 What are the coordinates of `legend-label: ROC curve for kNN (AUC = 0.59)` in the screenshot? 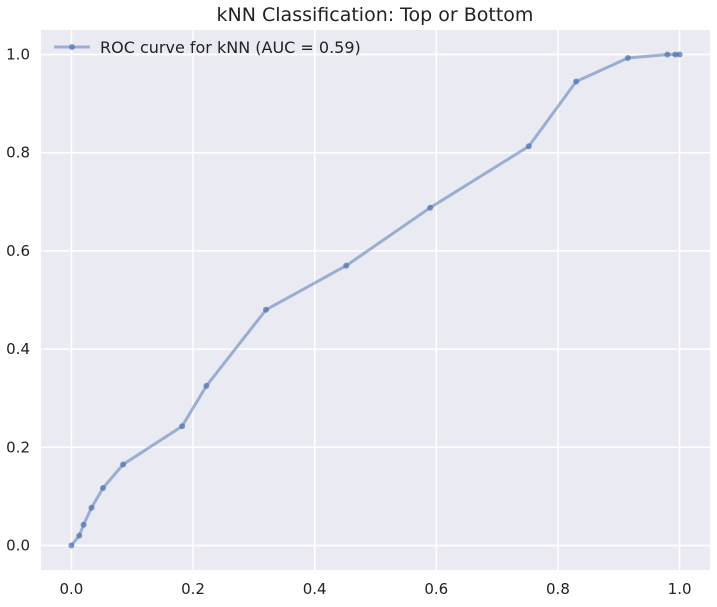 It's located at (230, 47).